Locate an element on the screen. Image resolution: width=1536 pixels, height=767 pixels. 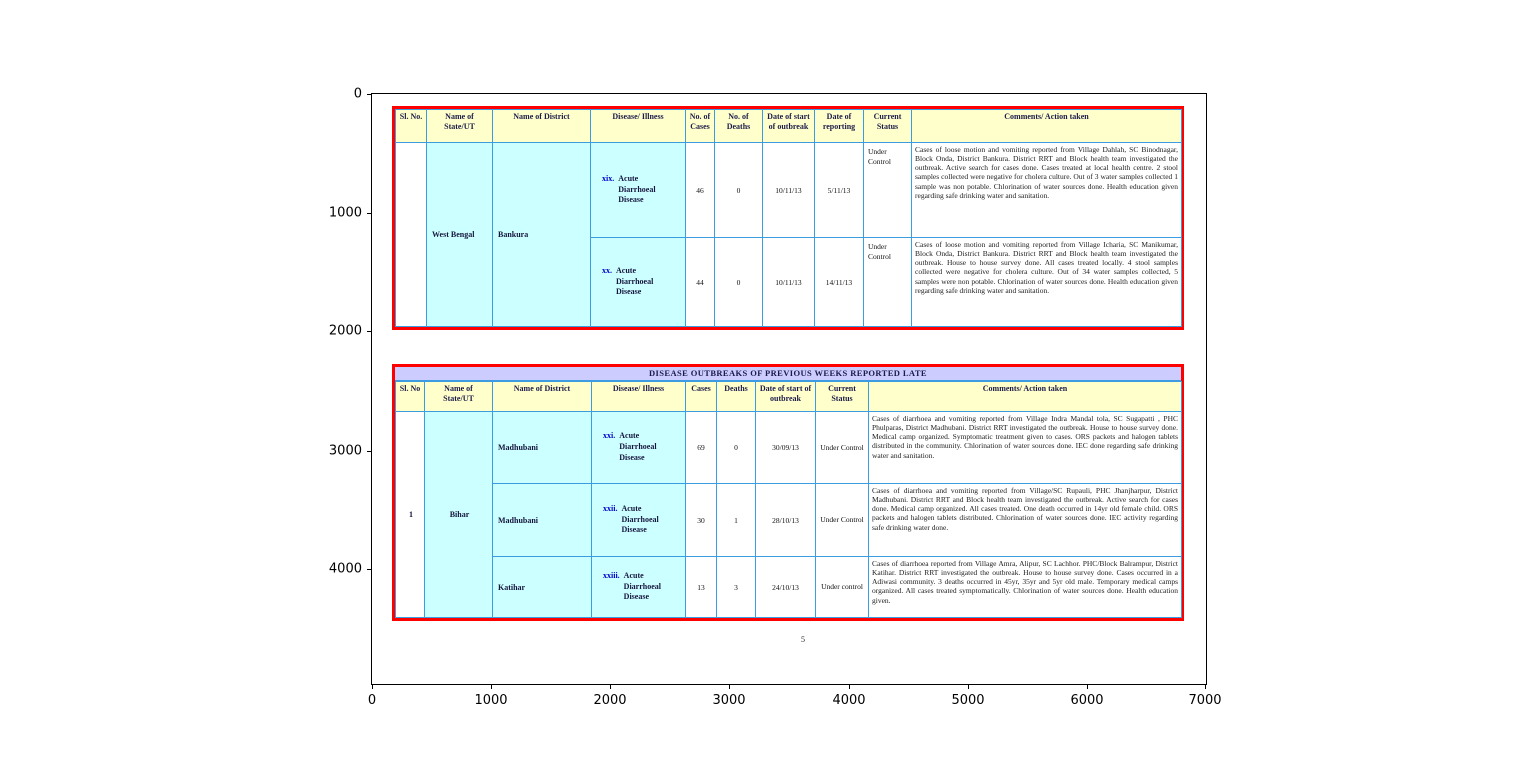
col-header-deaths: Deaths is located at coordinates (736, 396).